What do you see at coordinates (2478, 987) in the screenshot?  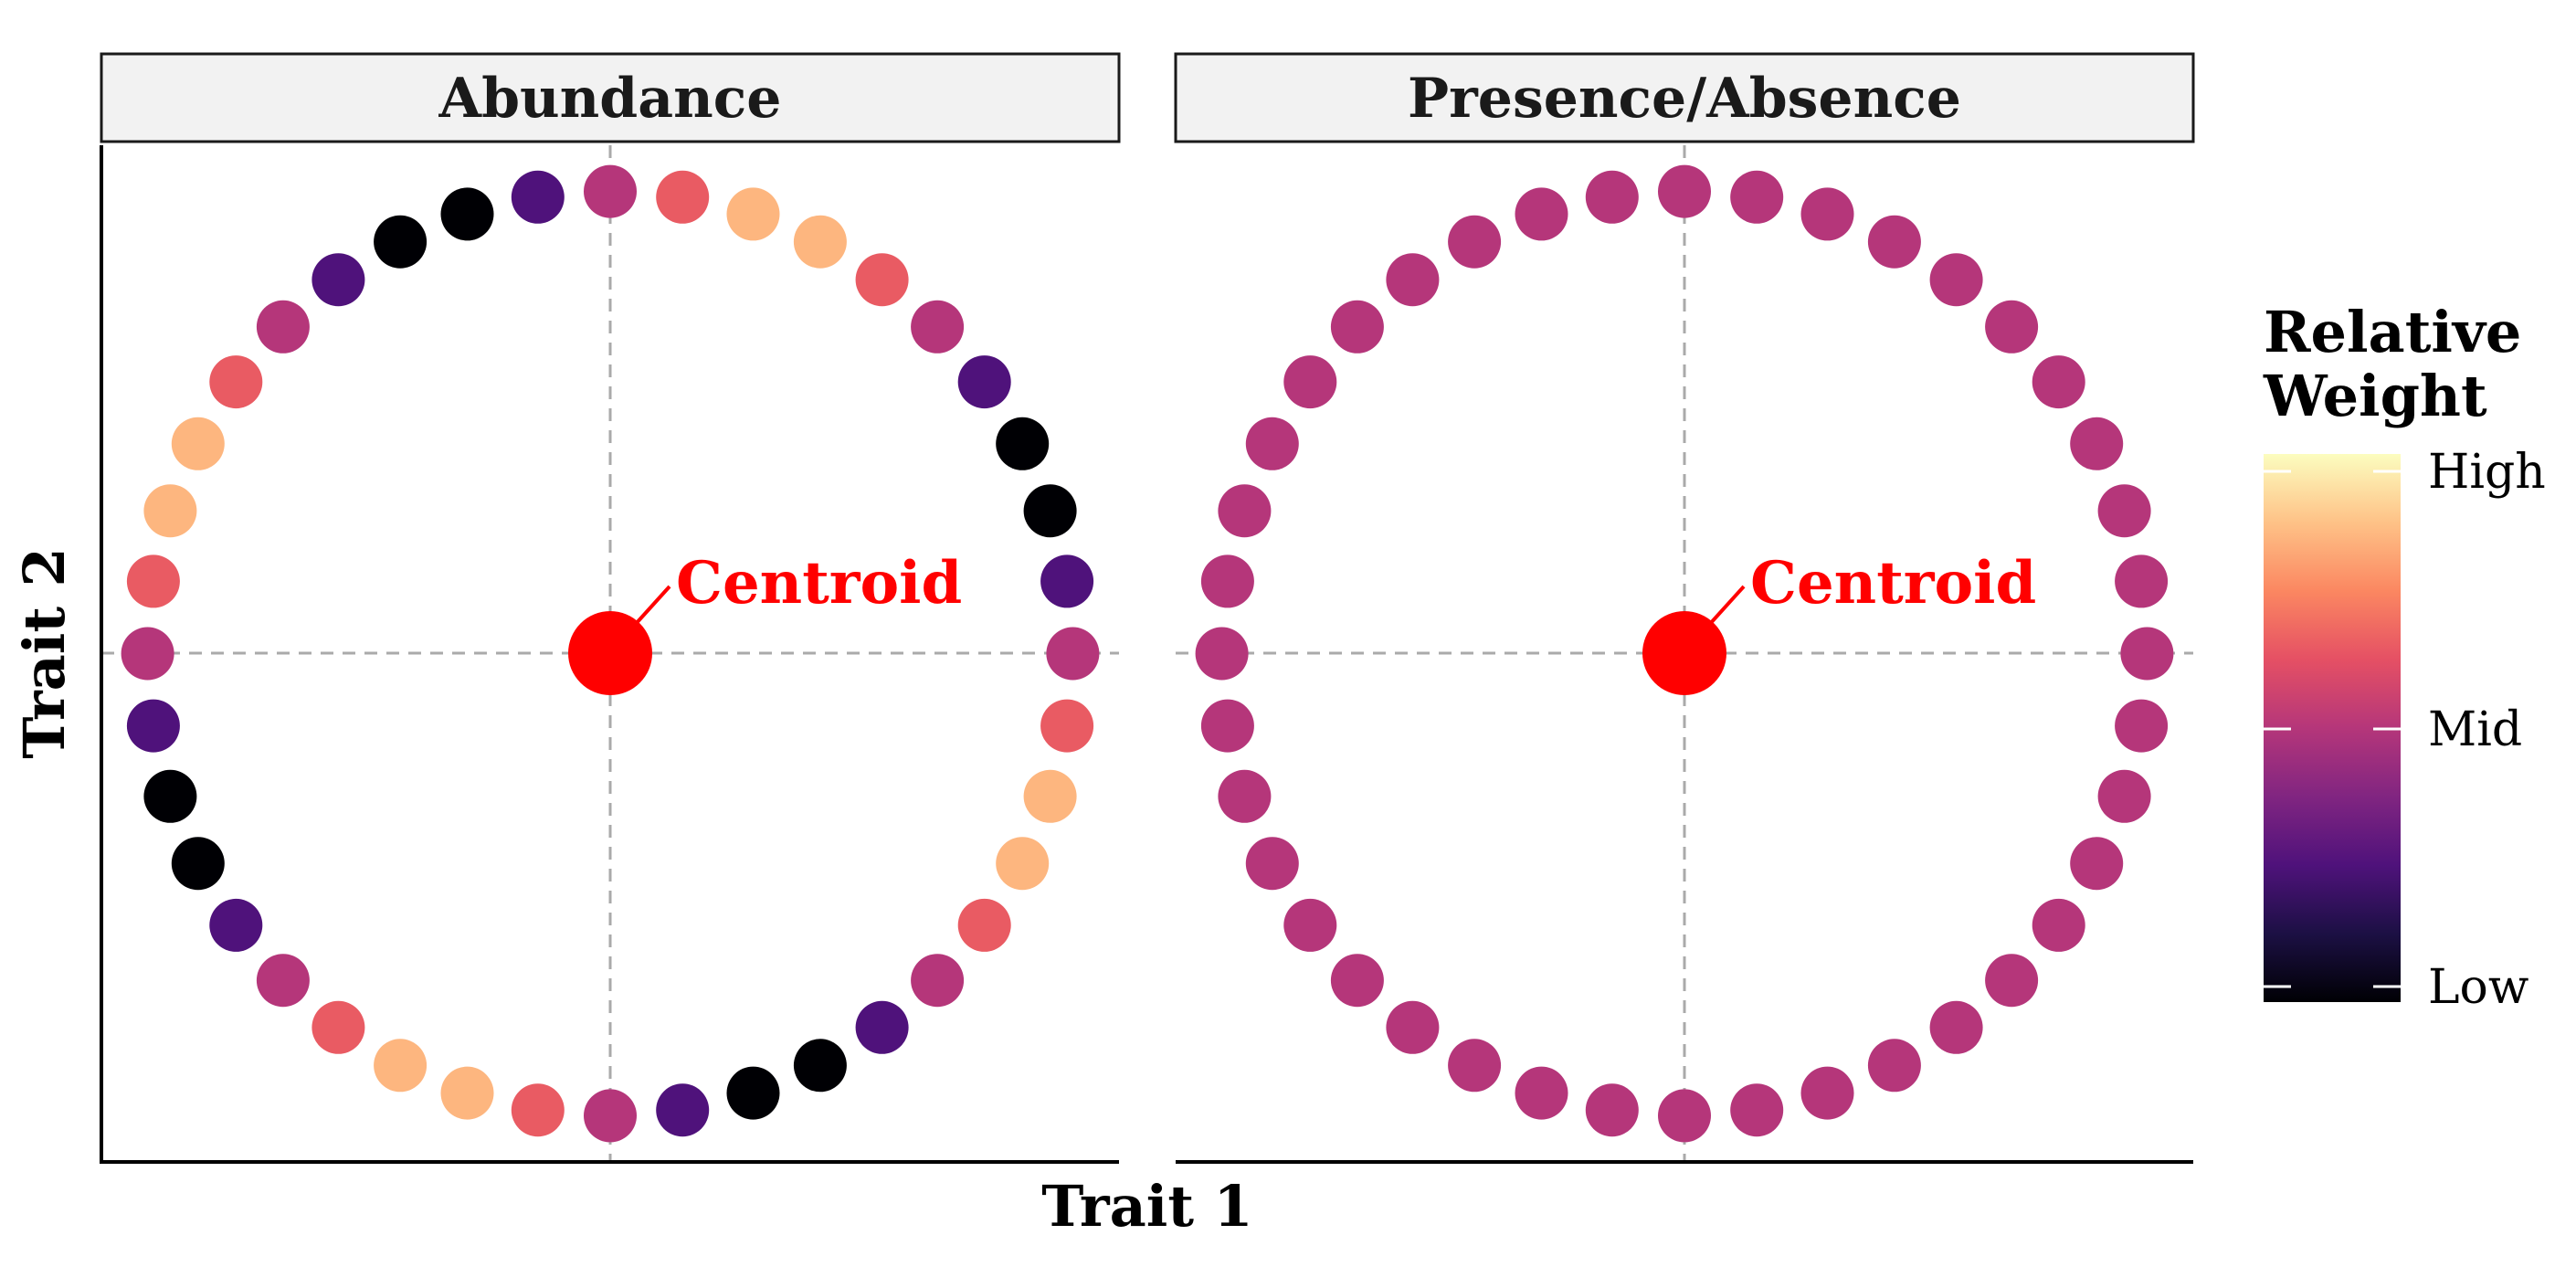 I see `legend-label-low: Low` at bounding box center [2478, 987].